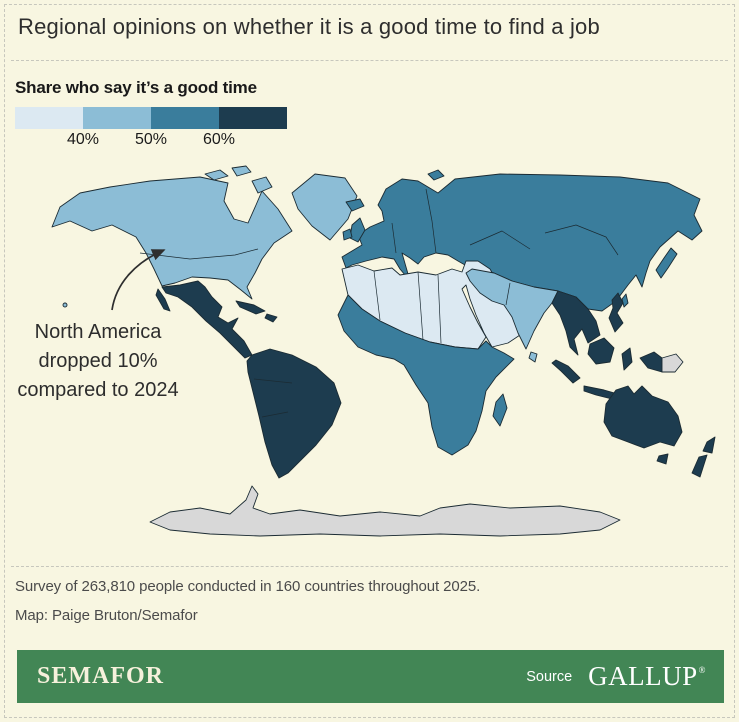 The width and height of the screenshot is (739, 722). What do you see at coordinates (500, 410) in the screenshot?
I see `region-madagascar` at bounding box center [500, 410].